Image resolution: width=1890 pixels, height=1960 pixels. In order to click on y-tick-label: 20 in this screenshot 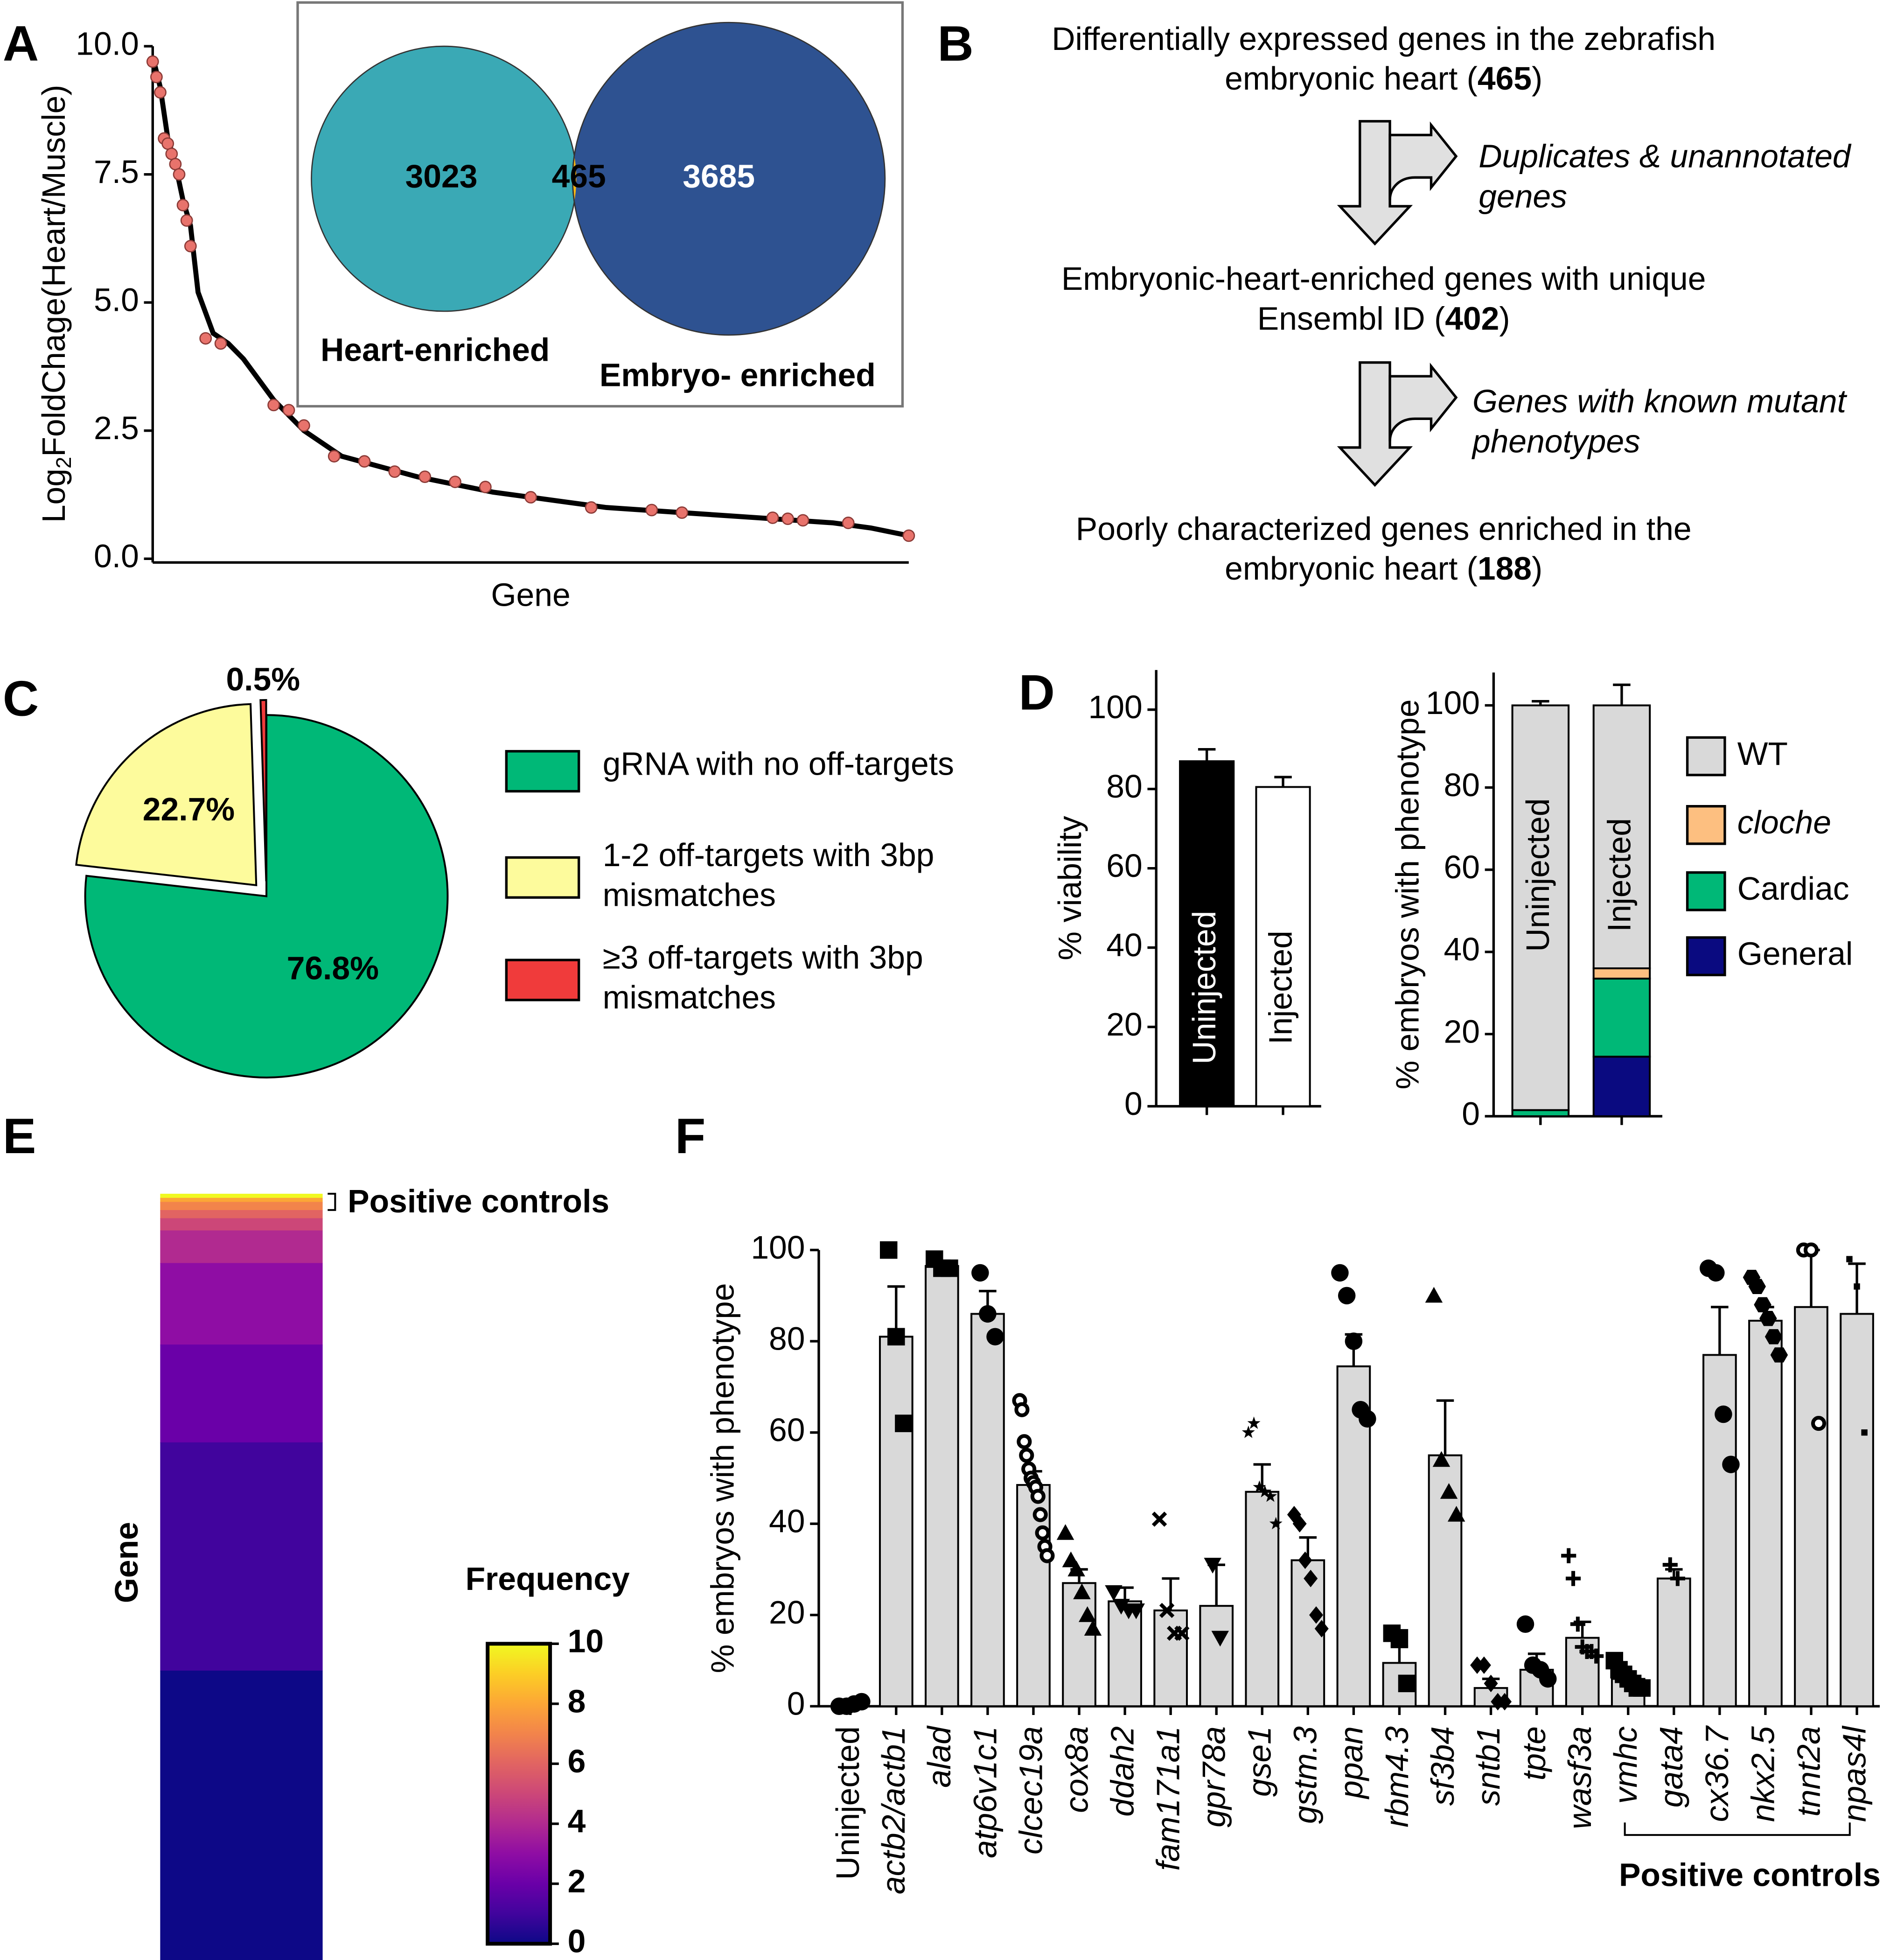, I will do `click(1124, 1024)`.